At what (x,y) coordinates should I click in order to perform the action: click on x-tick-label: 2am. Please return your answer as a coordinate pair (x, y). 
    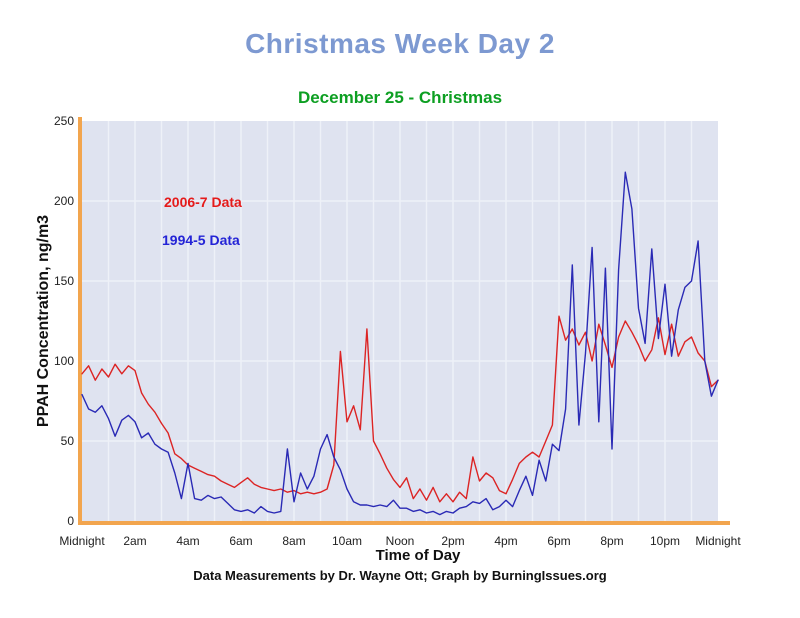
    Looking at the image, I should click on (134, 541).